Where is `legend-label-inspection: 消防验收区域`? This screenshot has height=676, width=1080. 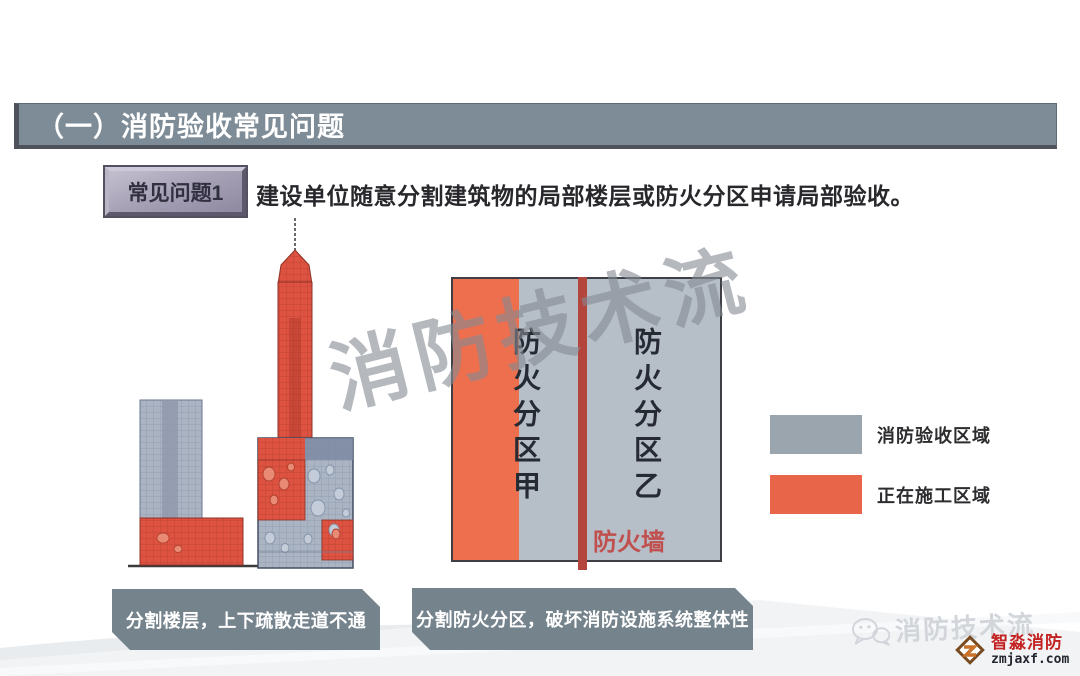 legend-label-inspection: 消防验收区域 is located at coordinates (934, 435).